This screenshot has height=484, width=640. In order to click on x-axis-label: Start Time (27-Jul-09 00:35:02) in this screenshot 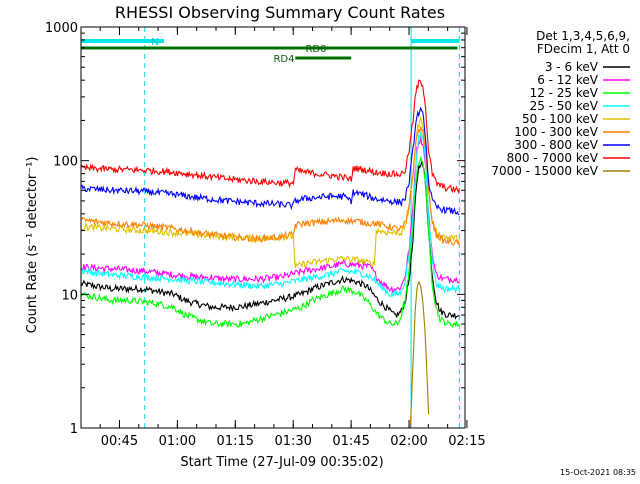, I will do `click(281, 462)`.